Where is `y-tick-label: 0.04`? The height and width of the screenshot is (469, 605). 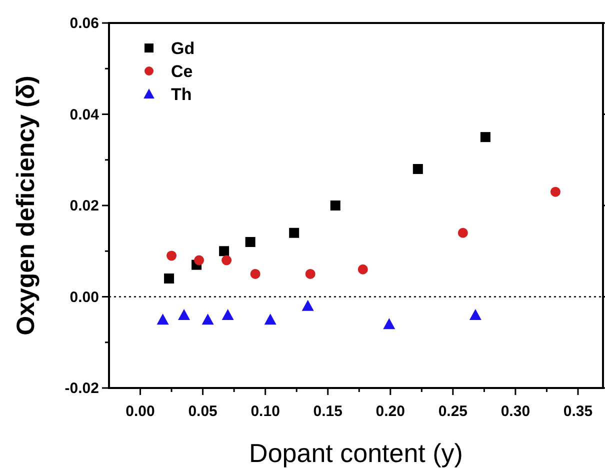
y-tick-label: 0.04 is located at coordinates (85, 115).